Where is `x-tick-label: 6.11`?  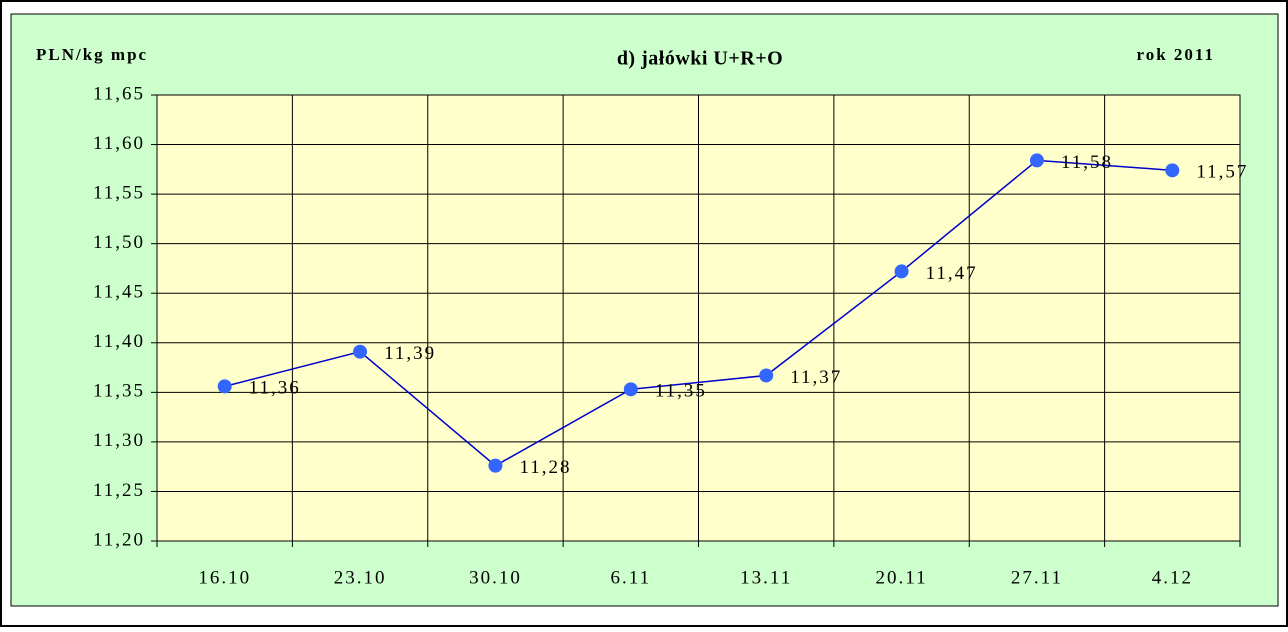
x-tick-label: 6.11 is located at coordinates (631, 577).